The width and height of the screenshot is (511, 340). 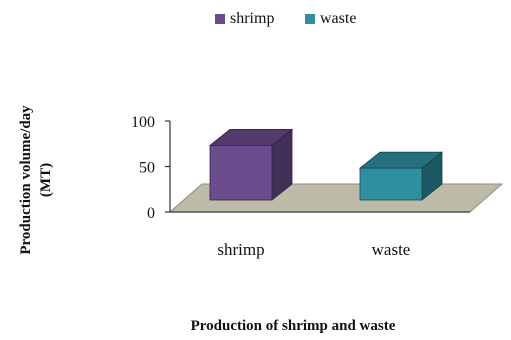 I want to click on y-tick-label: 0, so click(x=151, y=213).